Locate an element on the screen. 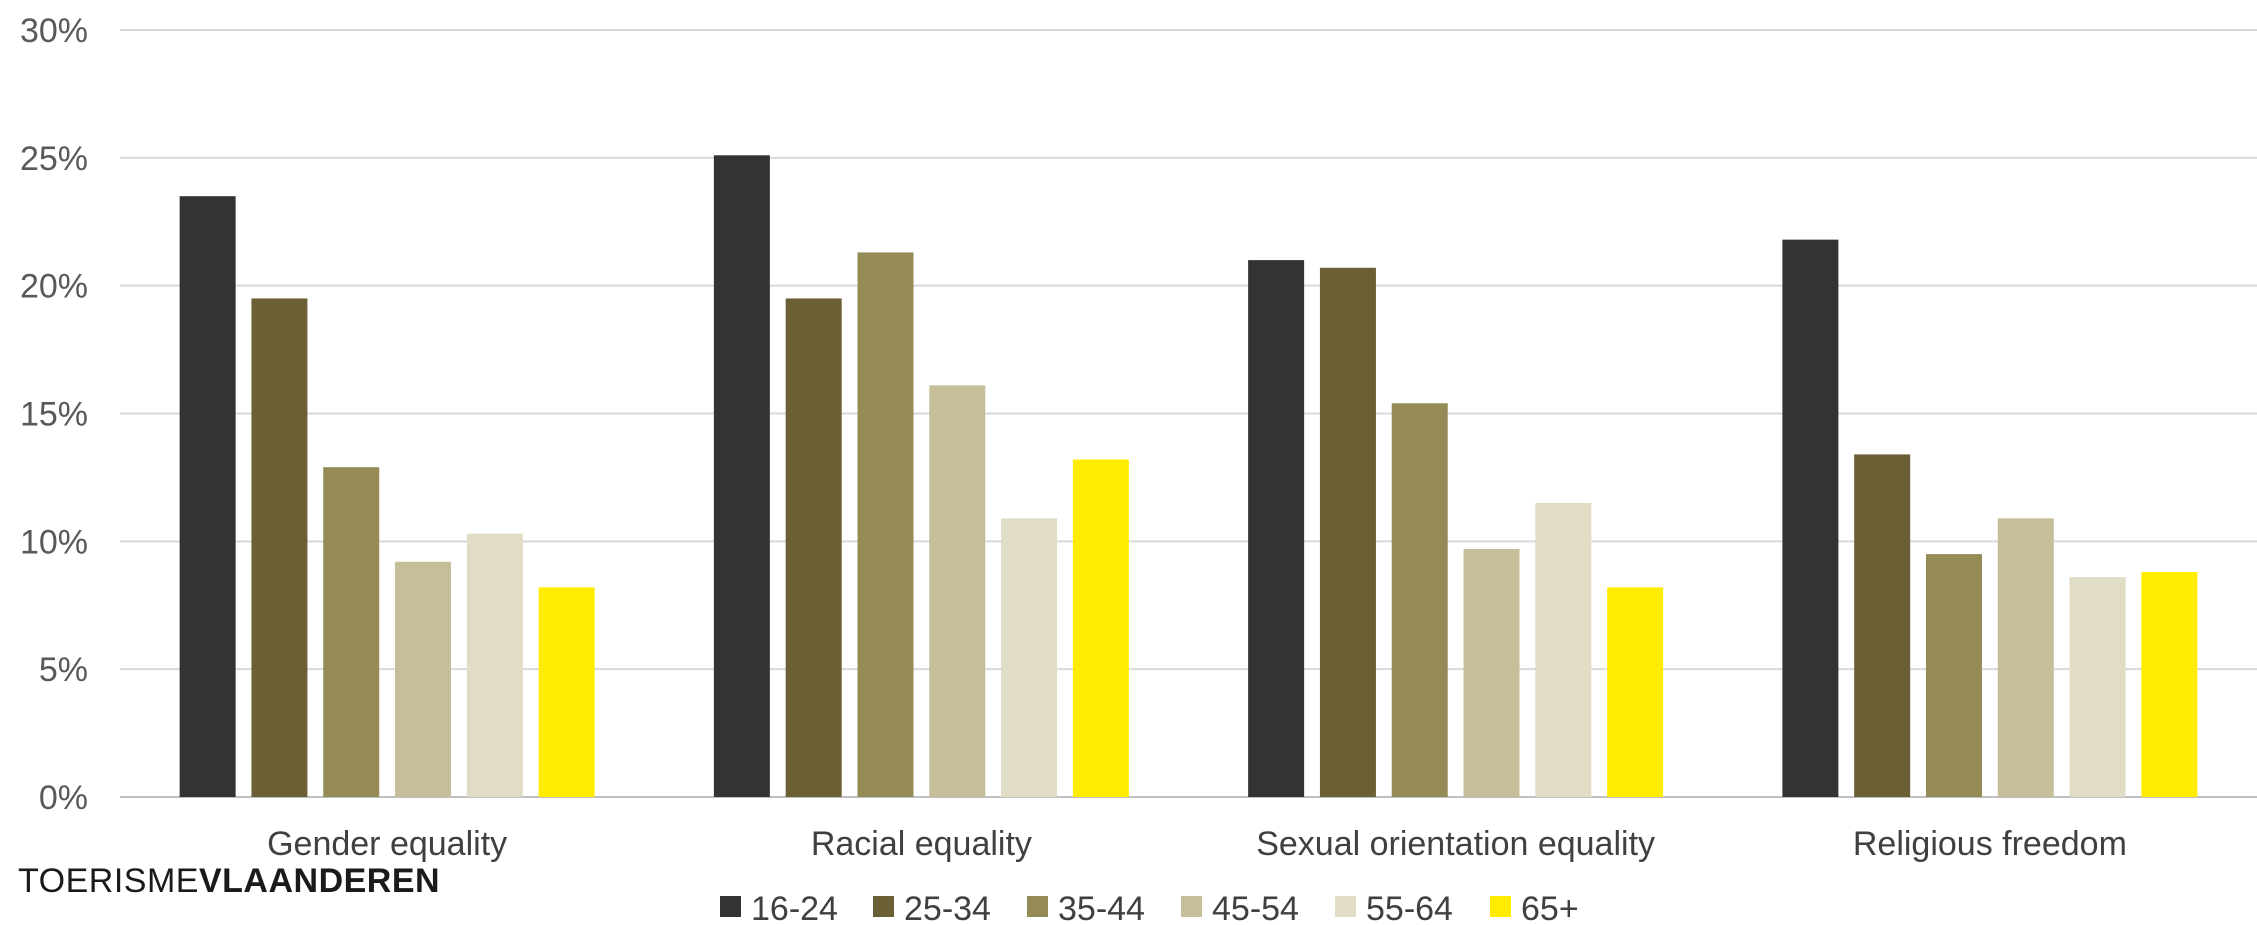 The width and height of the screenshot is (2257, 925). x-category-label: Gender equality is located at coordinates (387, 844).